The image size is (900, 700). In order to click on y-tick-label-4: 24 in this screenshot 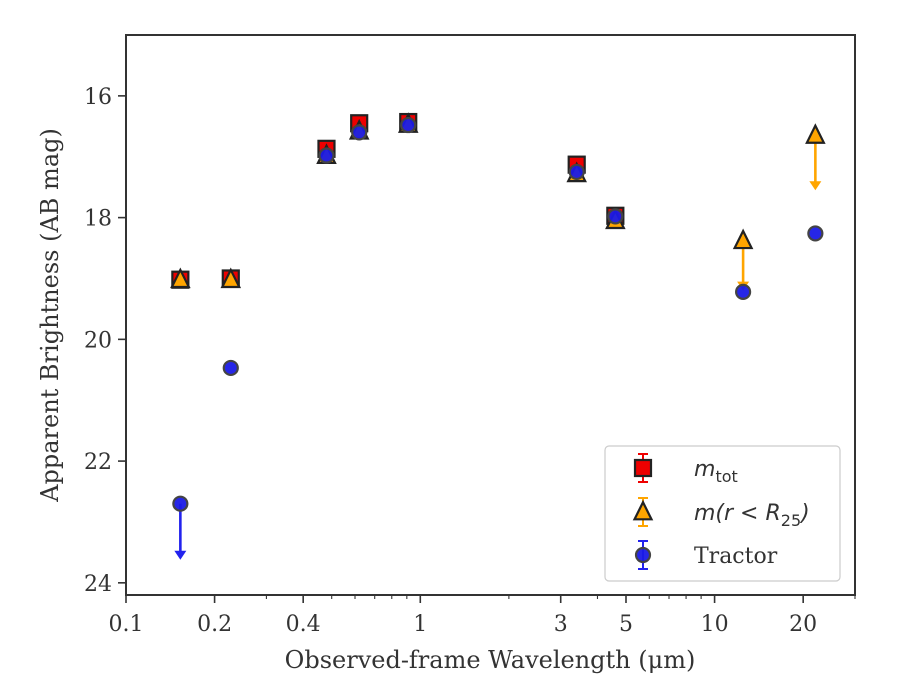, I will do `click(98, 584)`.